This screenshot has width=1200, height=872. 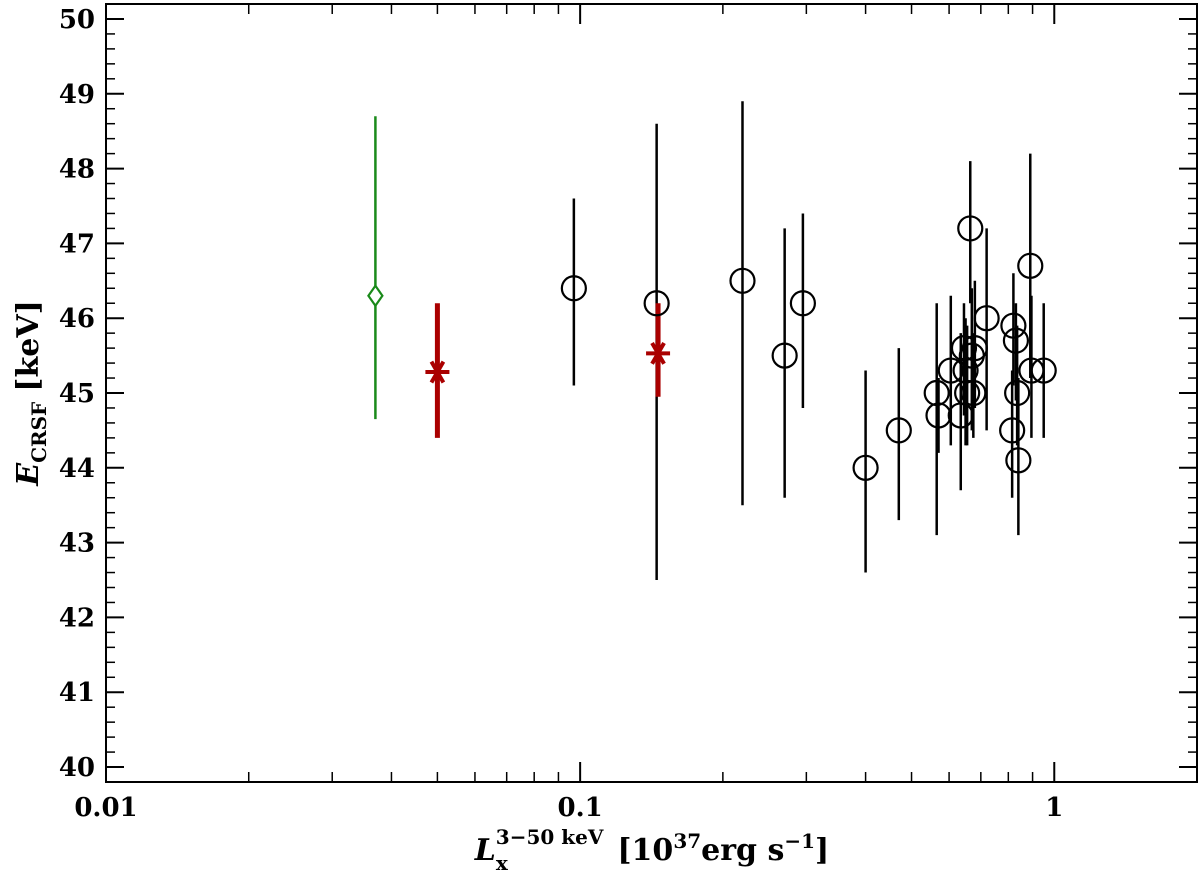 What do you see at coordinates (77, 244) in the screenshot?
I see `y-tick-label: 47` at bounding box center [77, 244].